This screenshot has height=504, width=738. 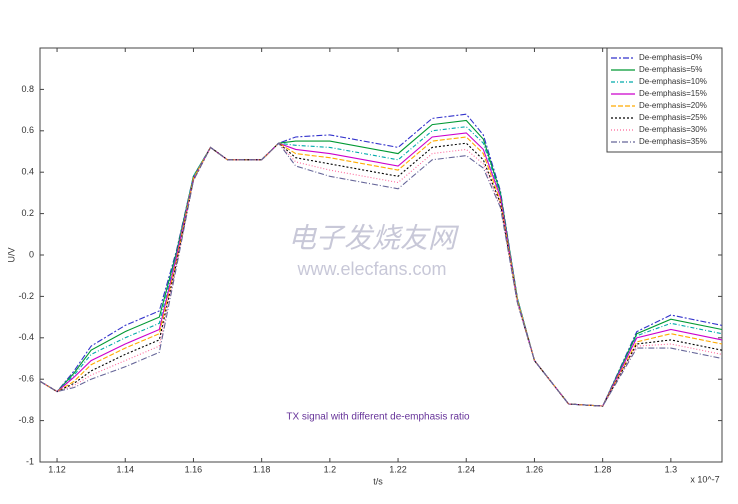 What do you see at coordinates (378, 481) in the screenshot?
I see `x-axis-label: t/s` at bounding box center [378, 481].